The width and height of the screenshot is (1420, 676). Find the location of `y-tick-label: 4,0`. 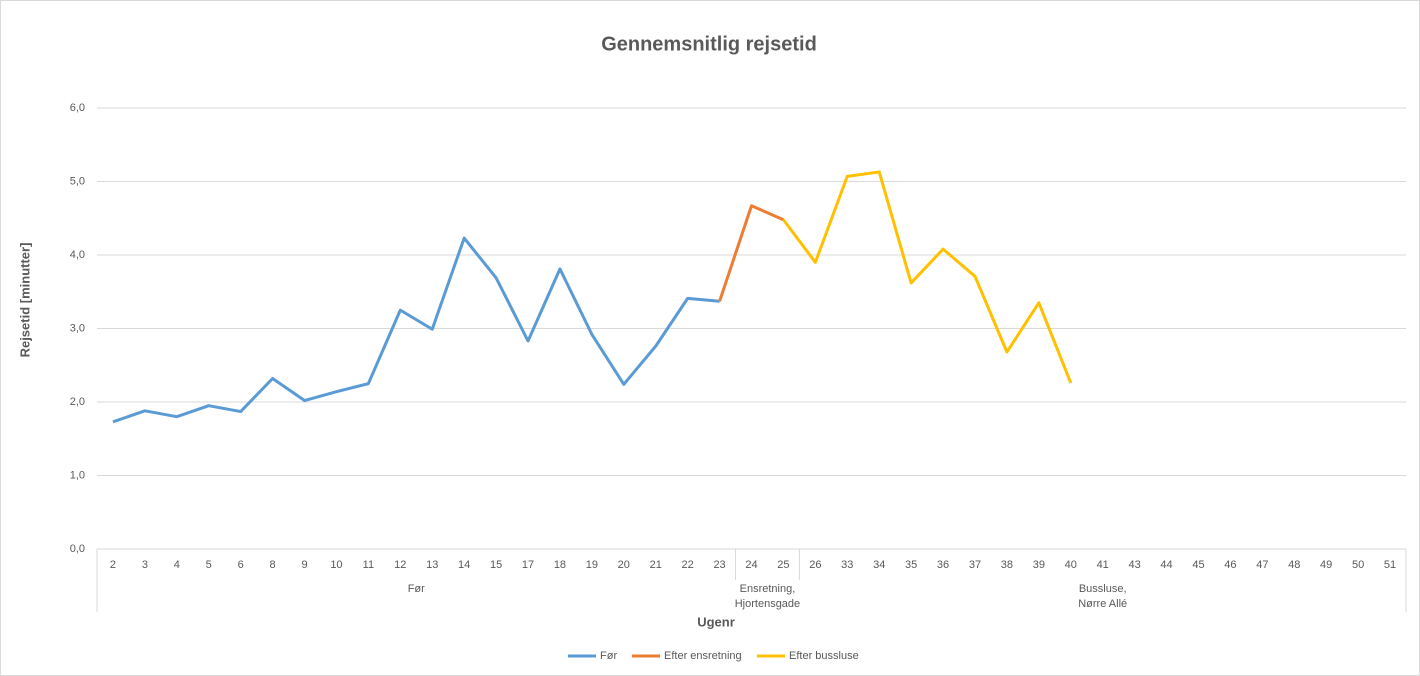

y-tick-label: 4,0 is located at coordinates (77, 255).